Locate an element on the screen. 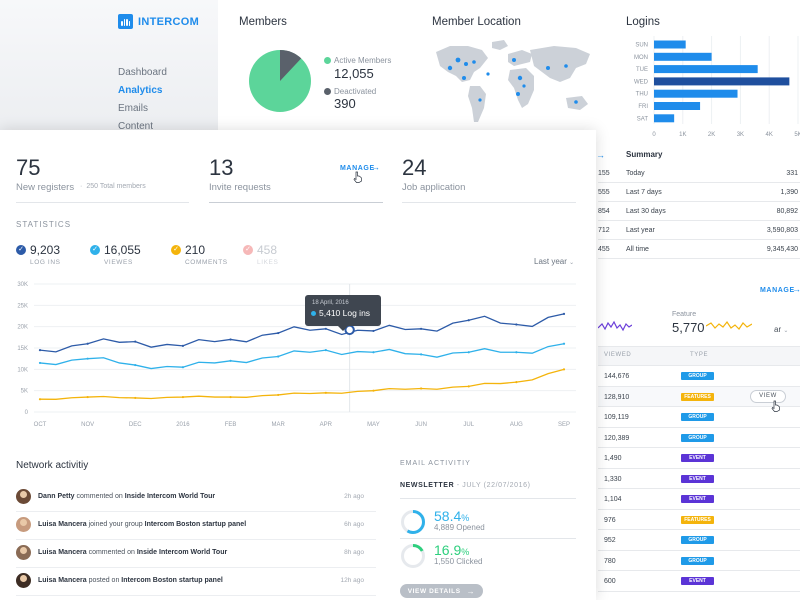 The image size is (800, 600). sidebar-item-emails: Emails is located at coordinates (133, 108).